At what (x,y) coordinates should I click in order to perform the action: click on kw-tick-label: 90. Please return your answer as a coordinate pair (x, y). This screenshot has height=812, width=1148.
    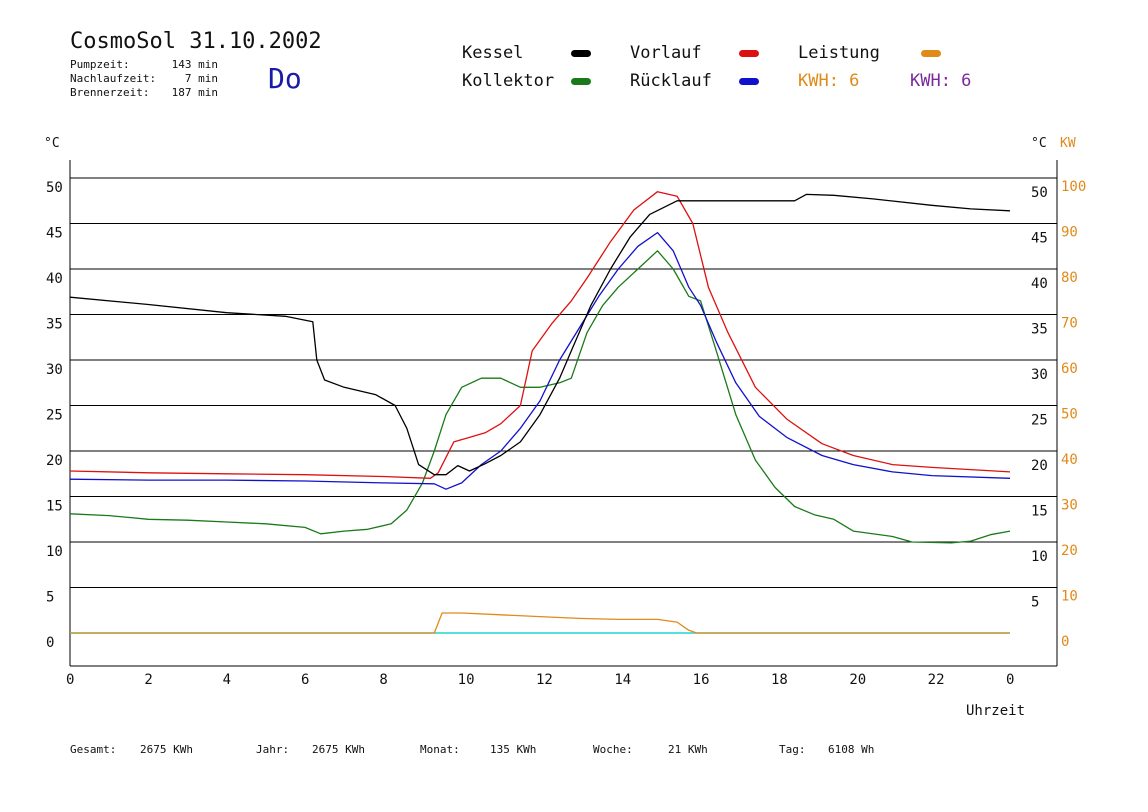
    Looking at the image, I should click on (1069, 233).